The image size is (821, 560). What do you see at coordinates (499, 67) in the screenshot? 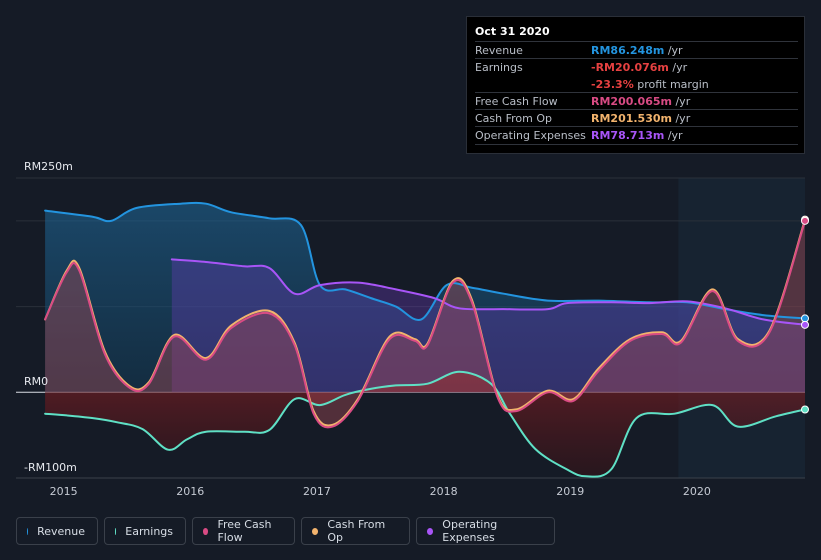
I see `tooltip-label: Earnings` at bounding box center [499, 67].